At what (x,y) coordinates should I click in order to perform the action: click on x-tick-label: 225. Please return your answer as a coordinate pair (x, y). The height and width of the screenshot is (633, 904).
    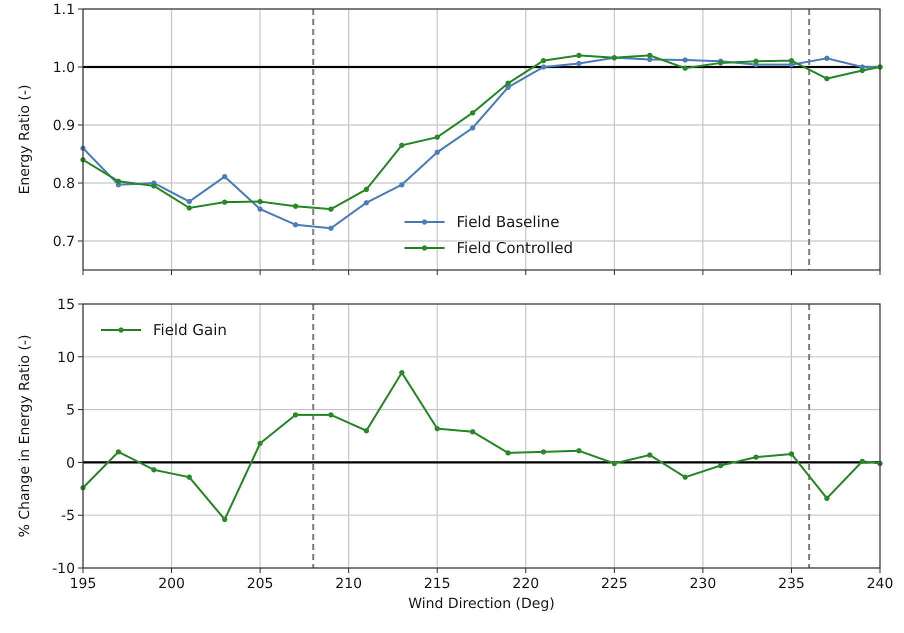
    Looking at the image, I should click on (614, 584).